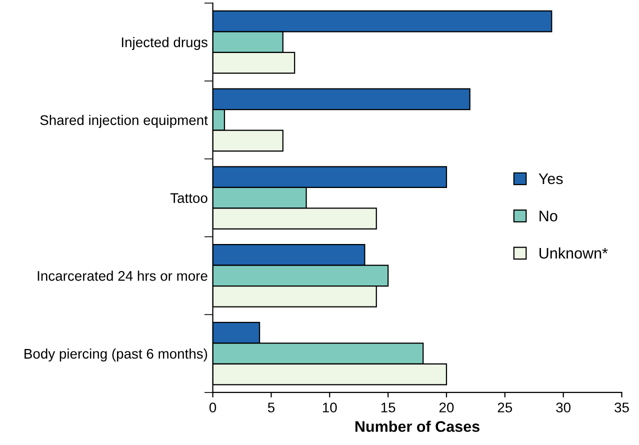 The height and width of the screenshot is (445, 639). What do you see at coordinates (446, 407) in the screenshot?
I see `x-tick-label: 20` at bounding box center [446, 407].